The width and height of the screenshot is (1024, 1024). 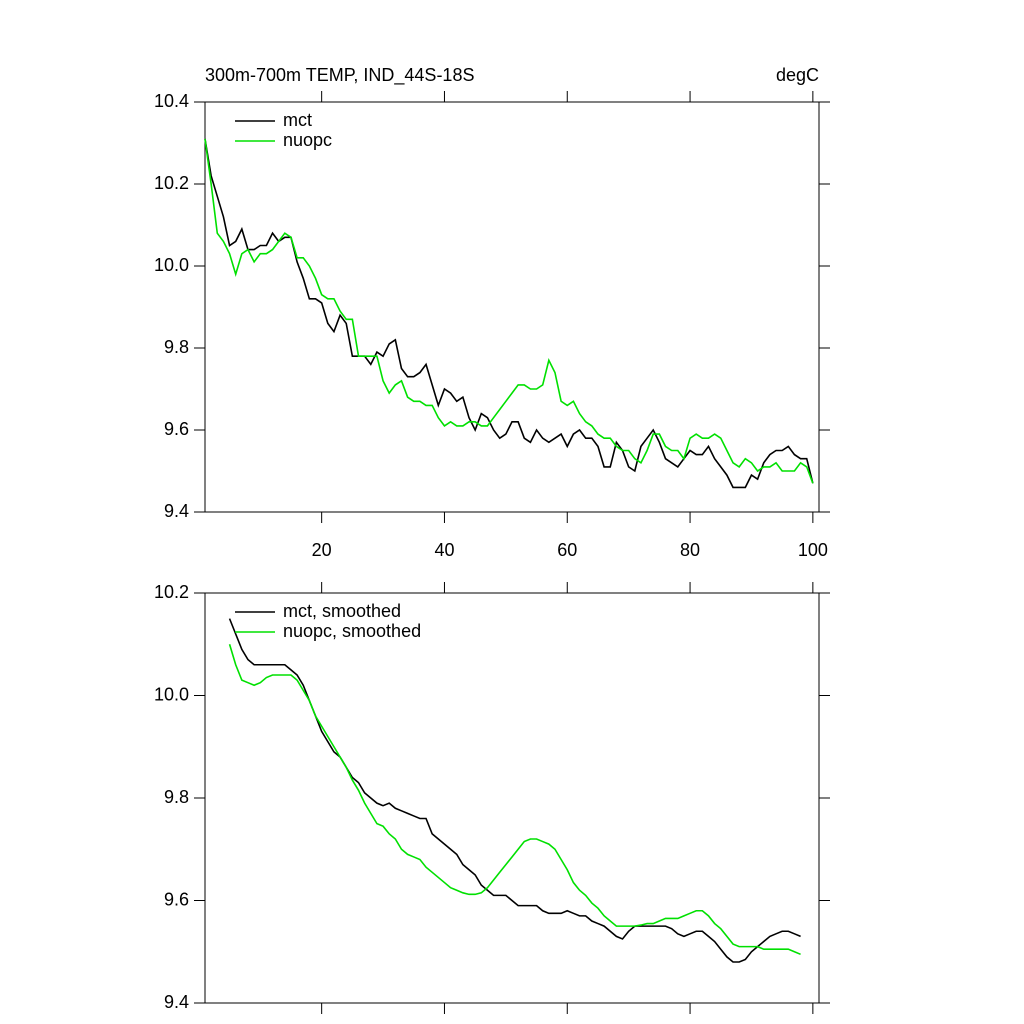 What do you see at coordinates (352, 631) in the screenshot?
I see `legend-label: nuopc, smoothed` at bounding box center [352, 631].